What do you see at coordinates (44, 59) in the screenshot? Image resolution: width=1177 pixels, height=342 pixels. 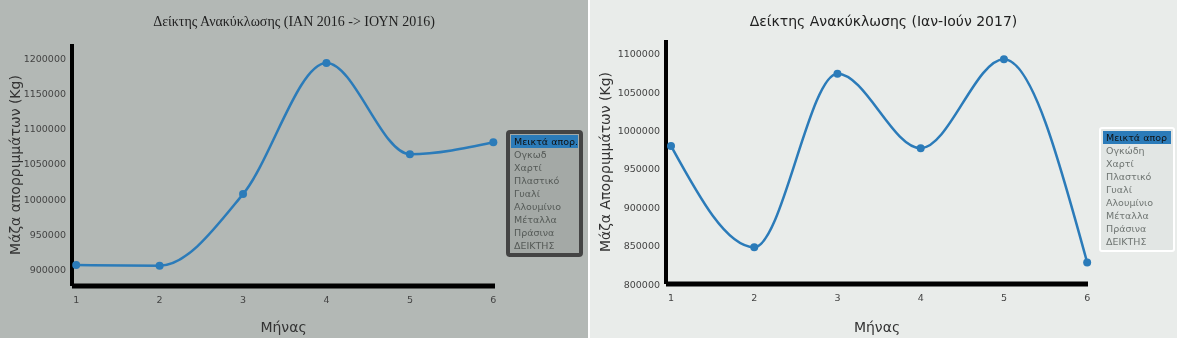 I see `y-tick-label: 1200000` at bounding box center [44, 59].